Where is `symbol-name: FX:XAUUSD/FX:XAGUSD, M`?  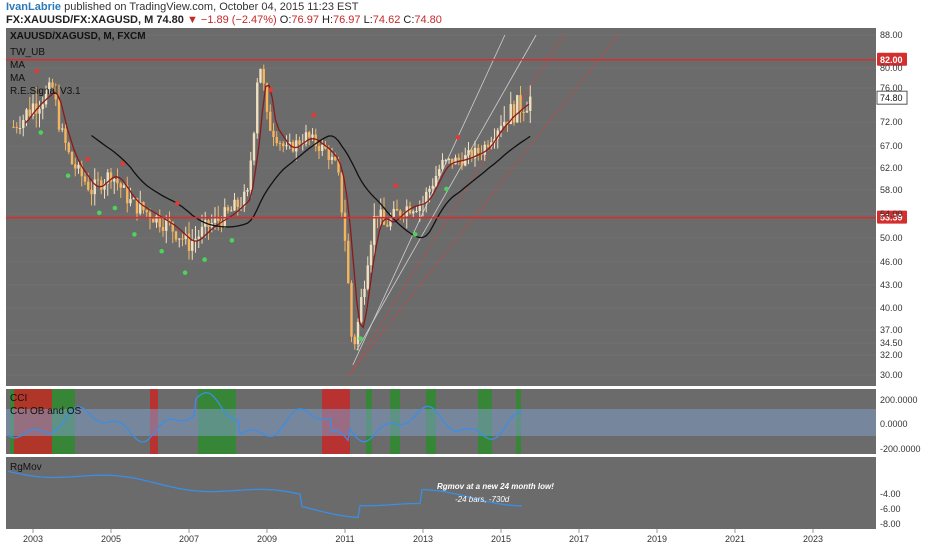
symbol-name: FX:XAUUSD/FX:XAGUSD, M is located at coordinates (80, 20).